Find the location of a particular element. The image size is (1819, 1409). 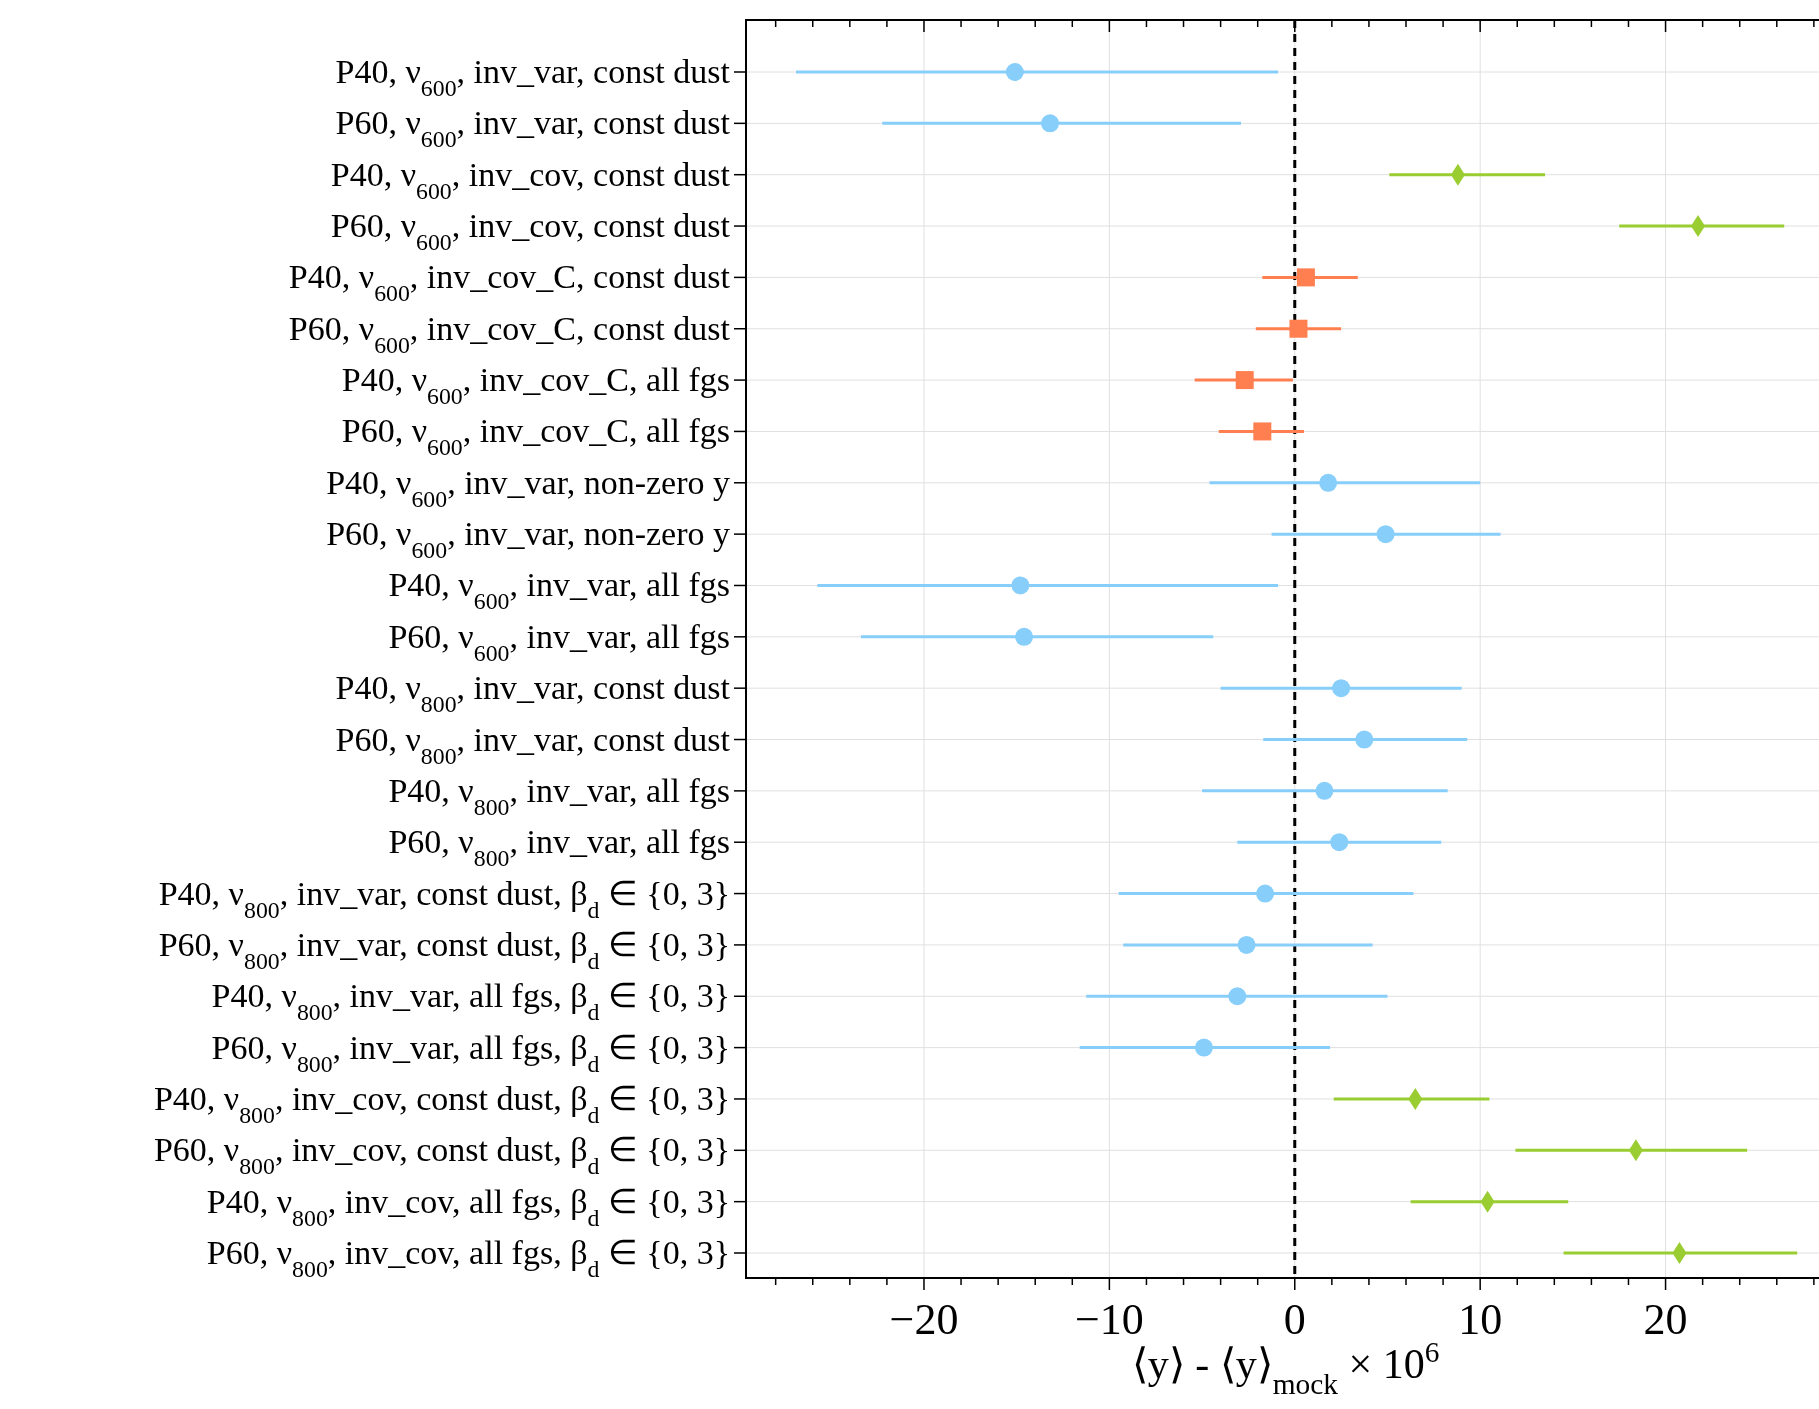

y-tick-label: P60, ν$_{600}$, inv_cov, const dust is located at coordinates (530, 231).